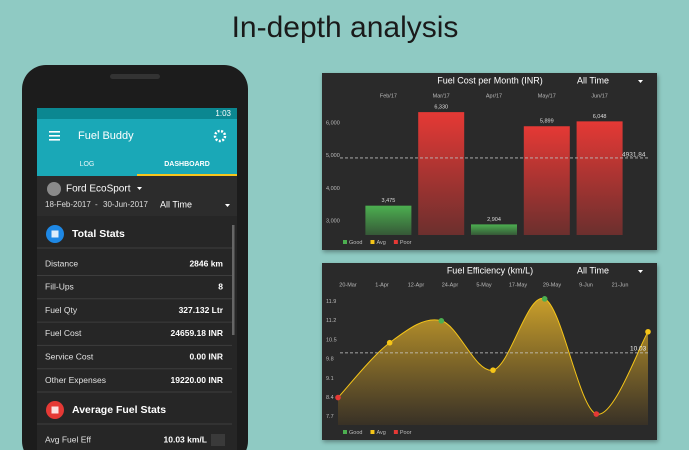  I want to click on x-tick-label: 20-Mar, so click(348, 285).